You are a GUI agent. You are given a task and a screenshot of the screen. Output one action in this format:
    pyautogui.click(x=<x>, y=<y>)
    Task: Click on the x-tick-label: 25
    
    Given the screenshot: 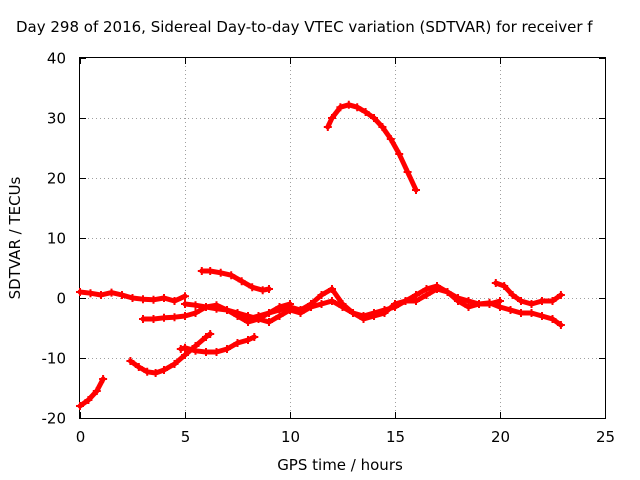 What is the action you would take?
    pyautogui.click(x=605, y=437)
    